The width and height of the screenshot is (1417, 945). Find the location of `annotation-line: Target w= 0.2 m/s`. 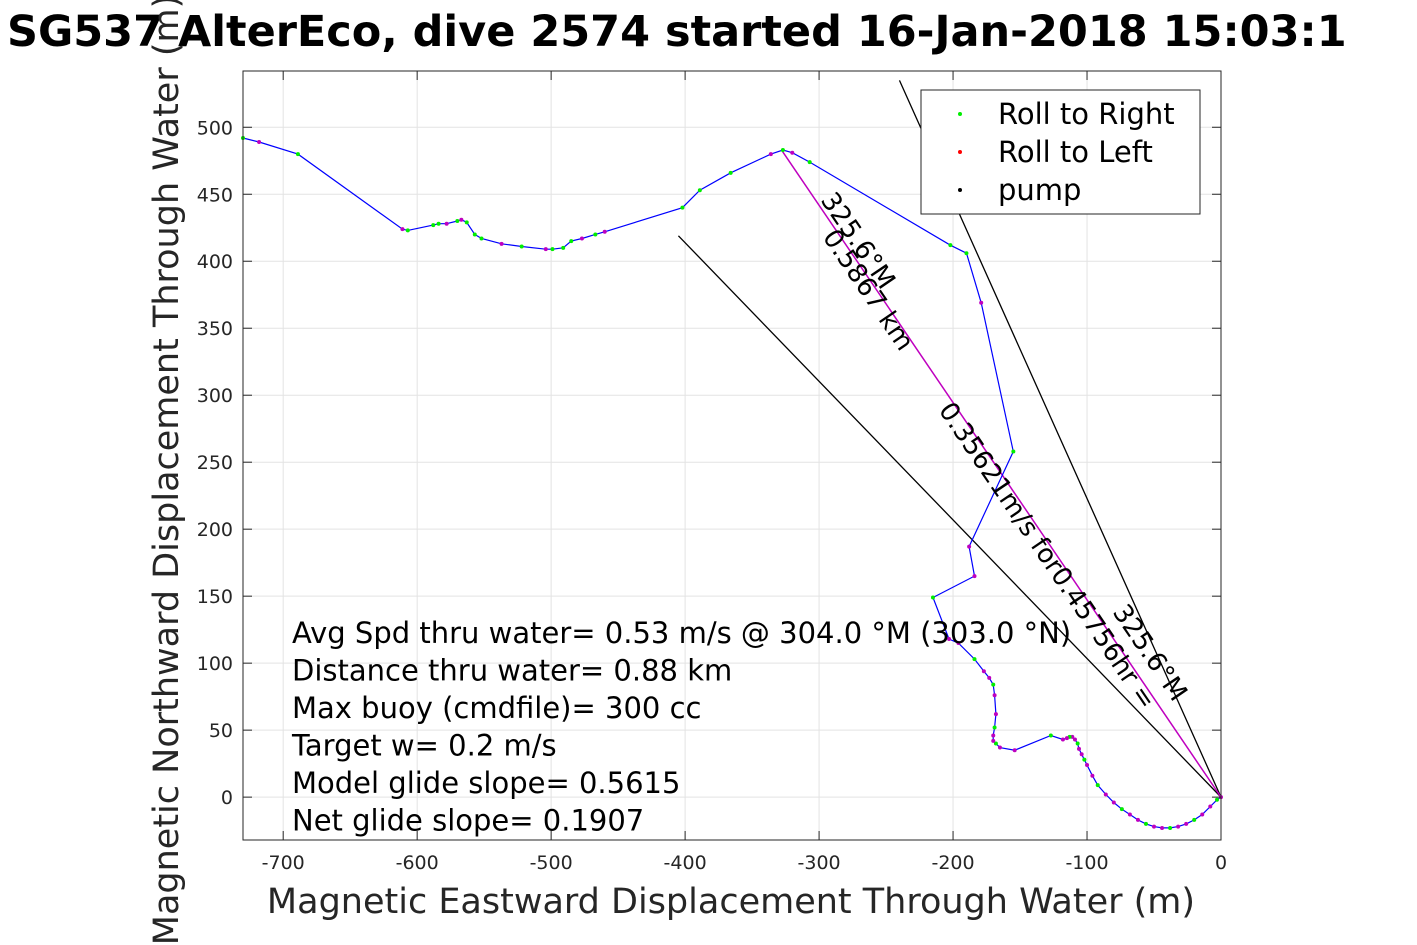

annotation-line: Target w= 0.2 m/s is located at coordinates (424, 746).